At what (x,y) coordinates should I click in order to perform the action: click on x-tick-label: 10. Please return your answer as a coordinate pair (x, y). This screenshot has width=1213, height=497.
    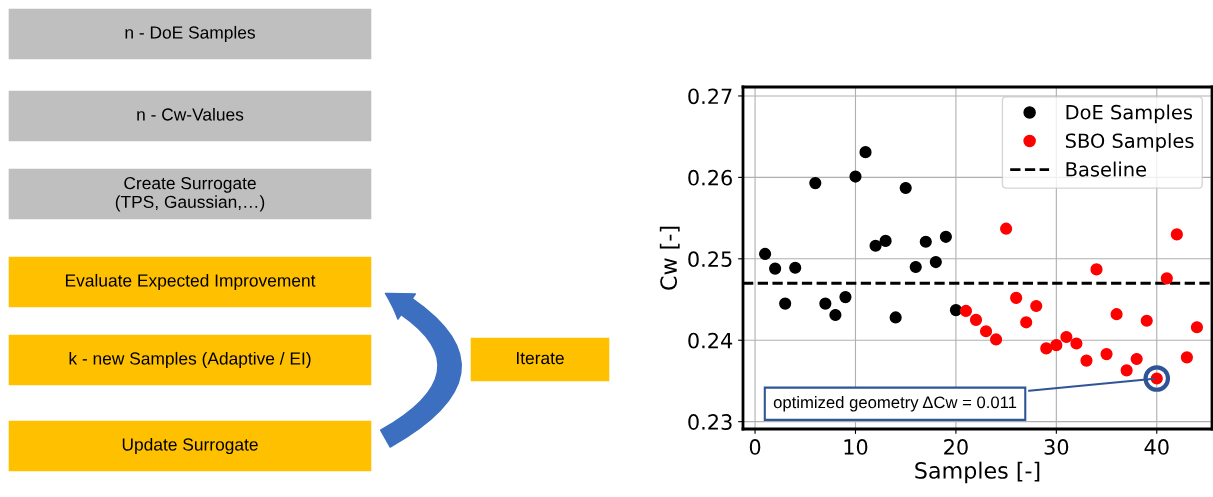
    Looking at the image, I should click on (856, 447).